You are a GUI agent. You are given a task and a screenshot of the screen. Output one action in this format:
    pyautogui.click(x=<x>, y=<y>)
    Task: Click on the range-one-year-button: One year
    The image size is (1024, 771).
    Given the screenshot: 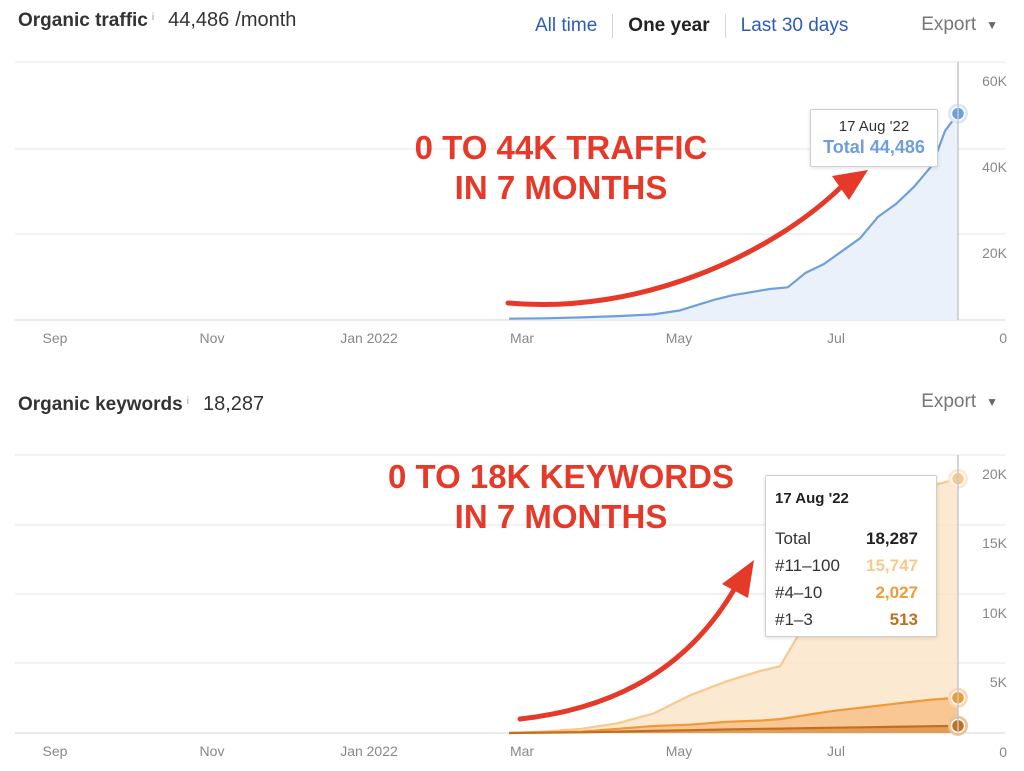 What is the action you would take?
    pyautogui.click(x=669, y=25)
    